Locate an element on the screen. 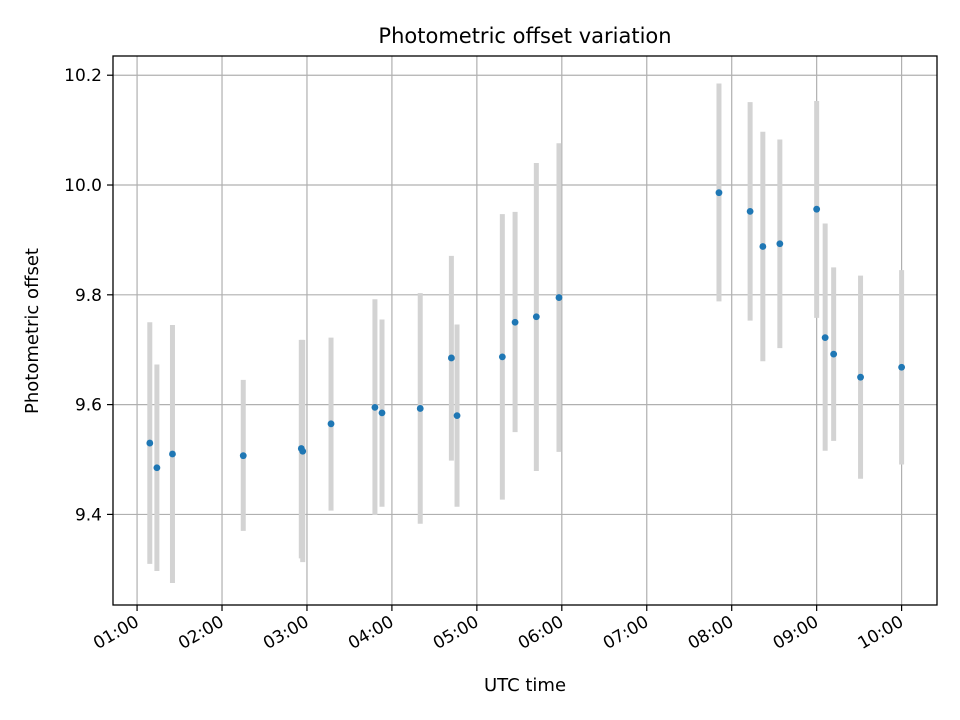 This screenshot has width=960, height=720. x-tick-label: 06:00 is located at coordinates (541, 633).